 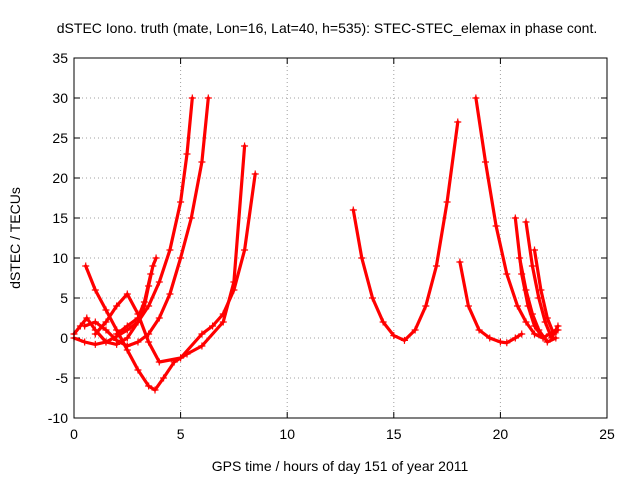 I want to click on y-tick-label: -5, so click(x=62, y=378).